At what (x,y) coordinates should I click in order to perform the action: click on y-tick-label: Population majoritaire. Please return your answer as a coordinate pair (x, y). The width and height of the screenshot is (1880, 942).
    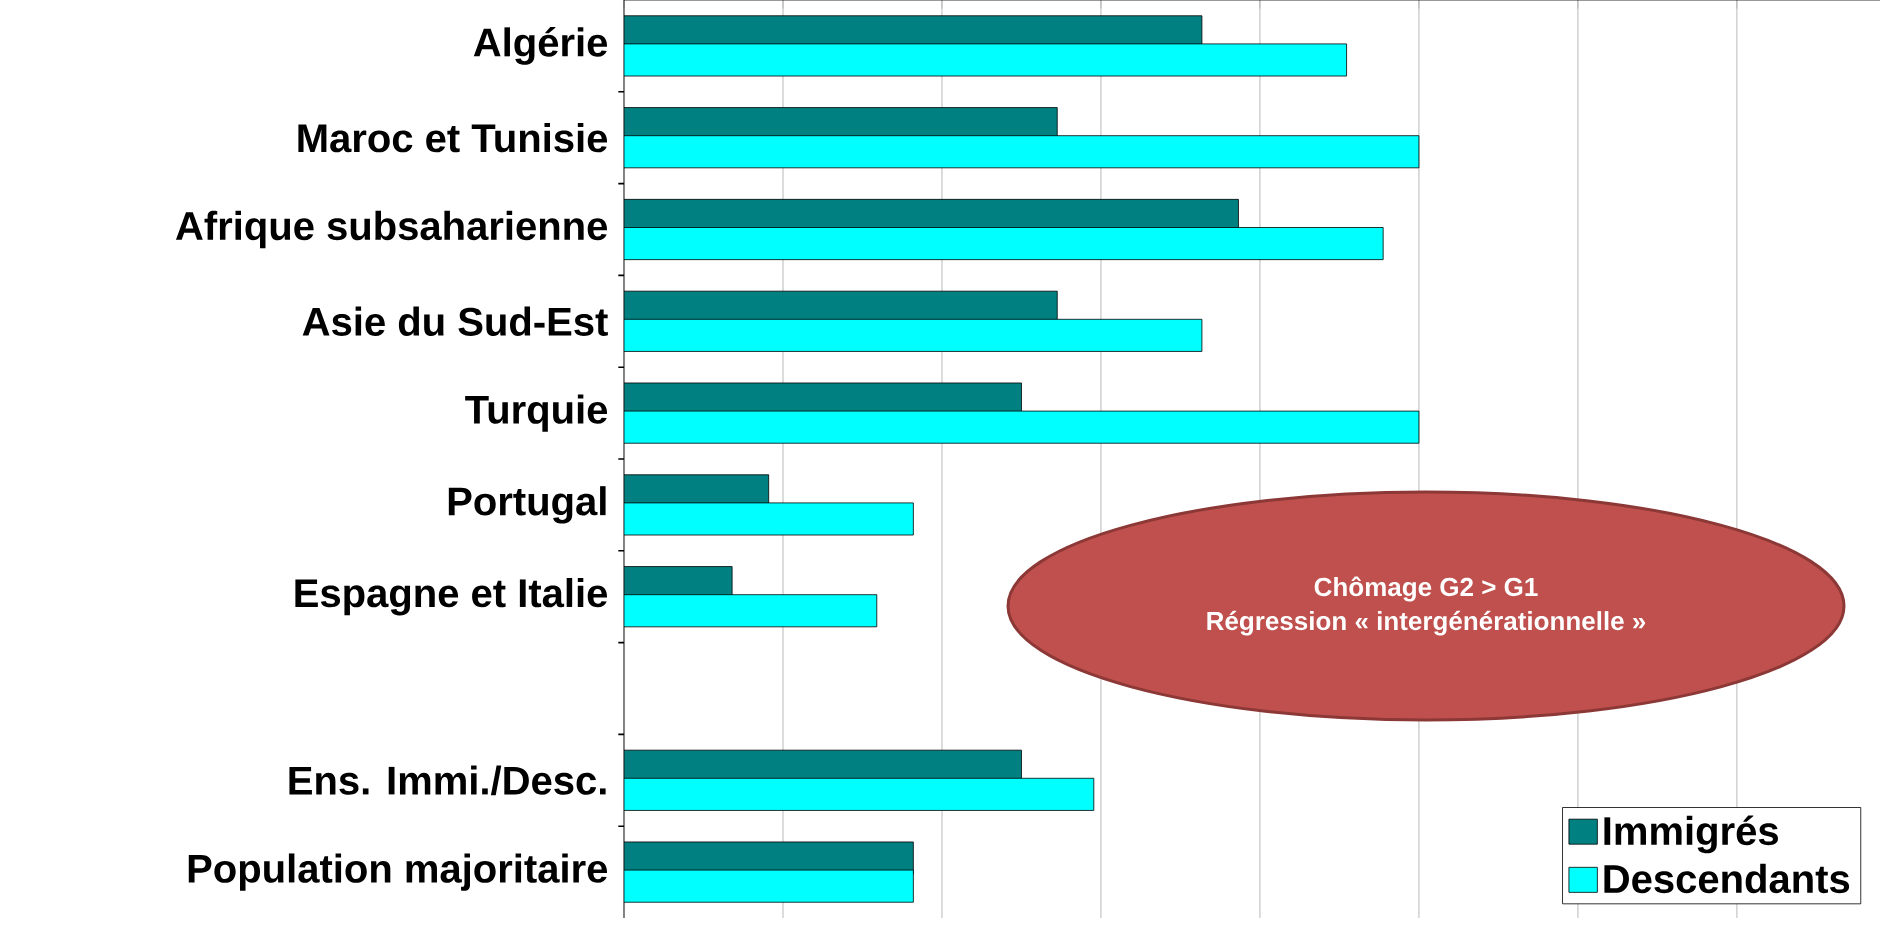
    Looking at the image, I should click on (398, 872).